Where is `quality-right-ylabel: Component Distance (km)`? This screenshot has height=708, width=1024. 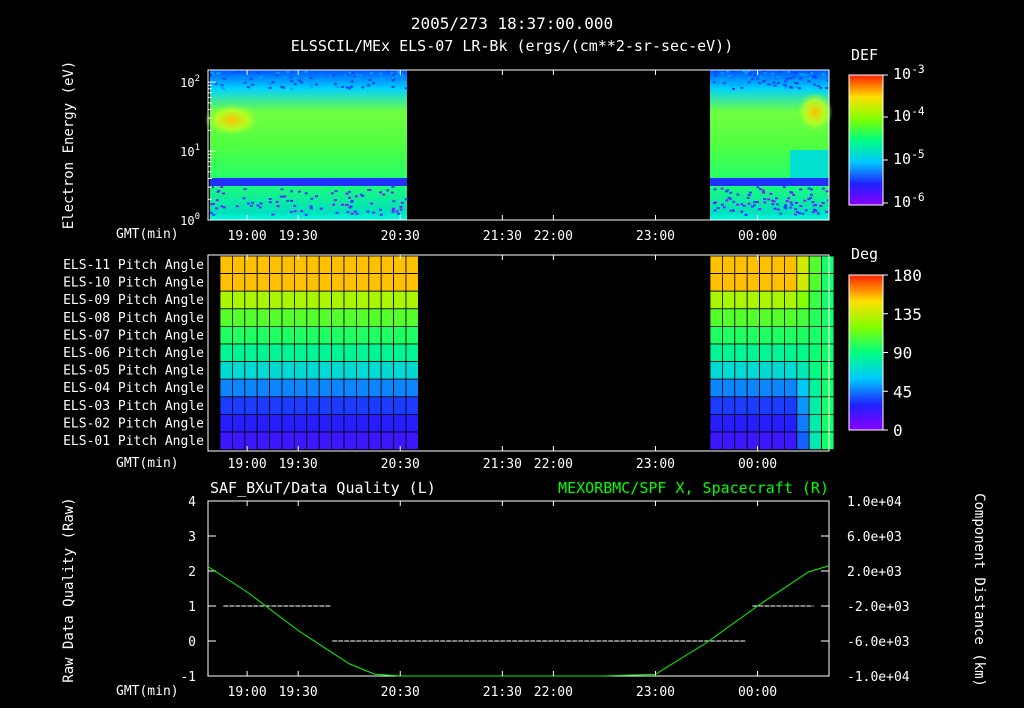
quality-right-ylabel: Component Distance (km) is located at coordinates (979, 590).